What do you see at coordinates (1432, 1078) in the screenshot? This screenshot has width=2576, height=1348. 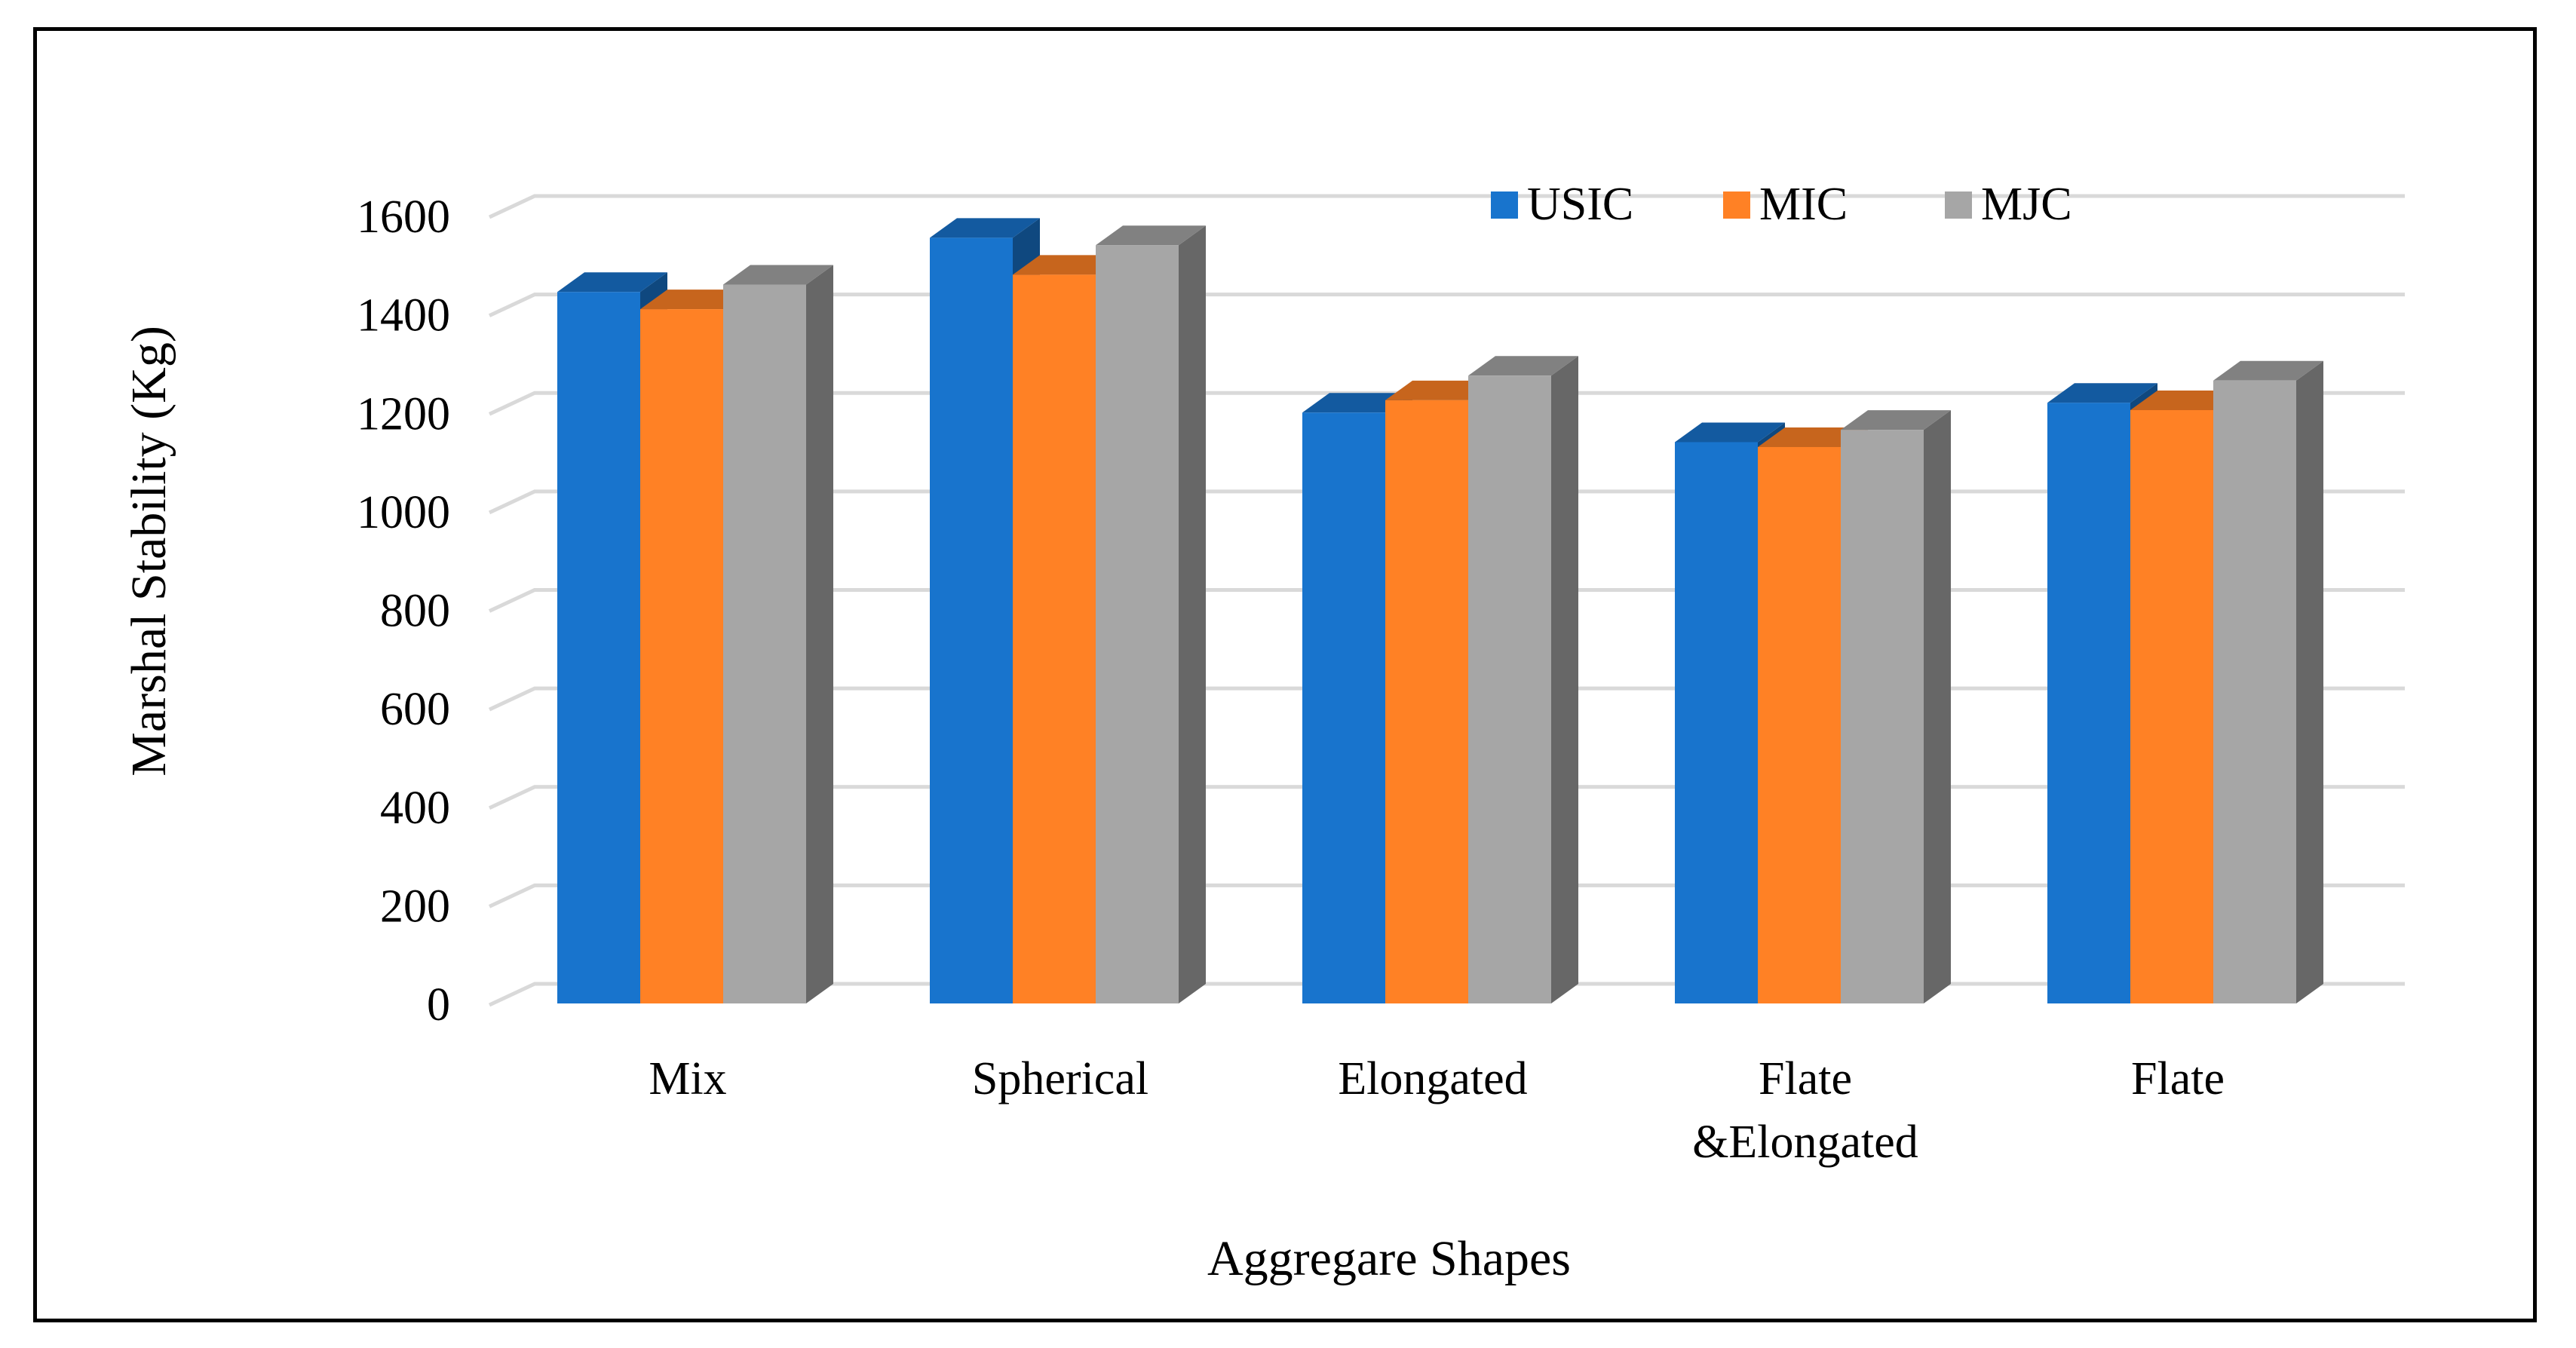 I see `x-tick-label: Elongated` at bounding box center [1432, 1078].